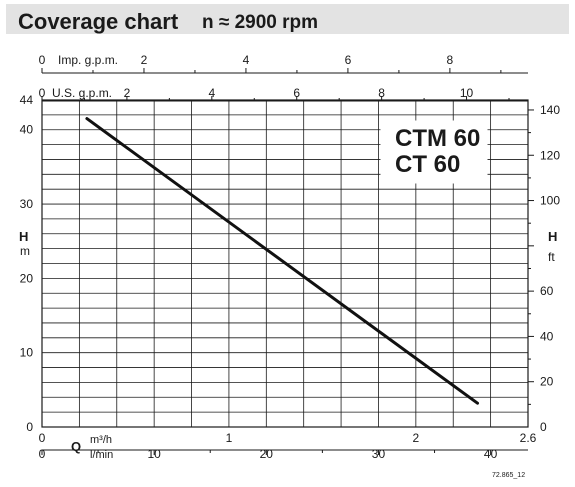 This screenshot has height=487, width=575. I want to click on right-axis-label: H, so click(552, 236).